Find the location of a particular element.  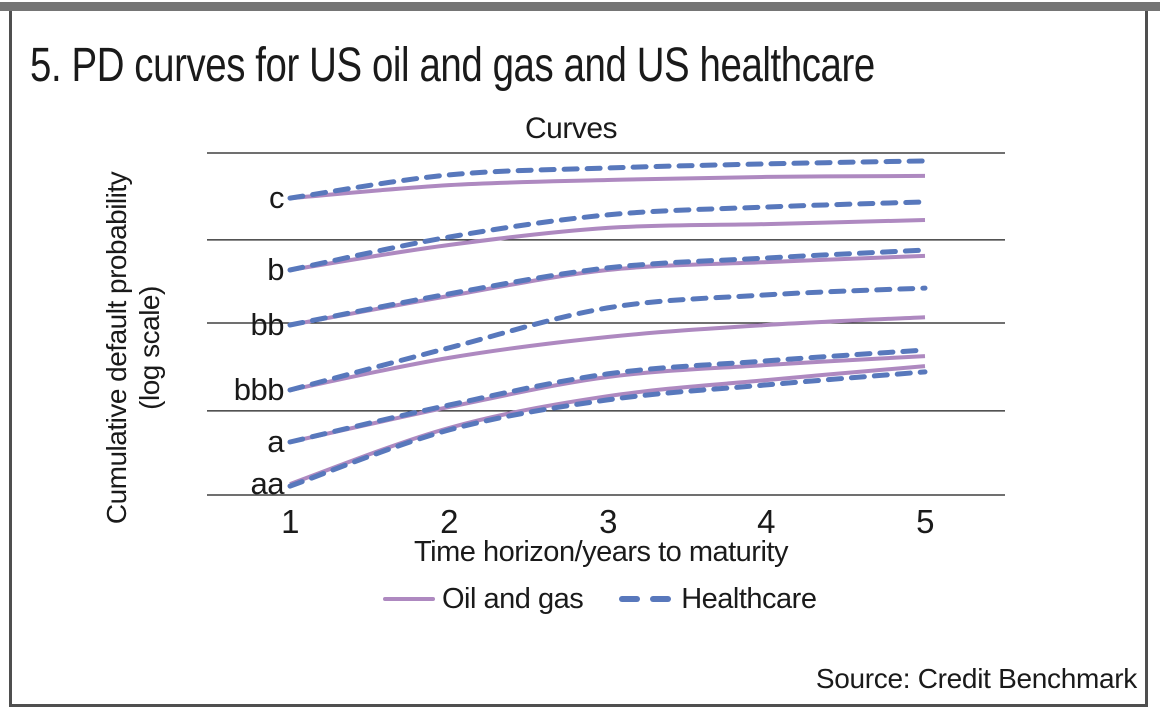

rating-label-a: a is located at coordinates (275, 441).